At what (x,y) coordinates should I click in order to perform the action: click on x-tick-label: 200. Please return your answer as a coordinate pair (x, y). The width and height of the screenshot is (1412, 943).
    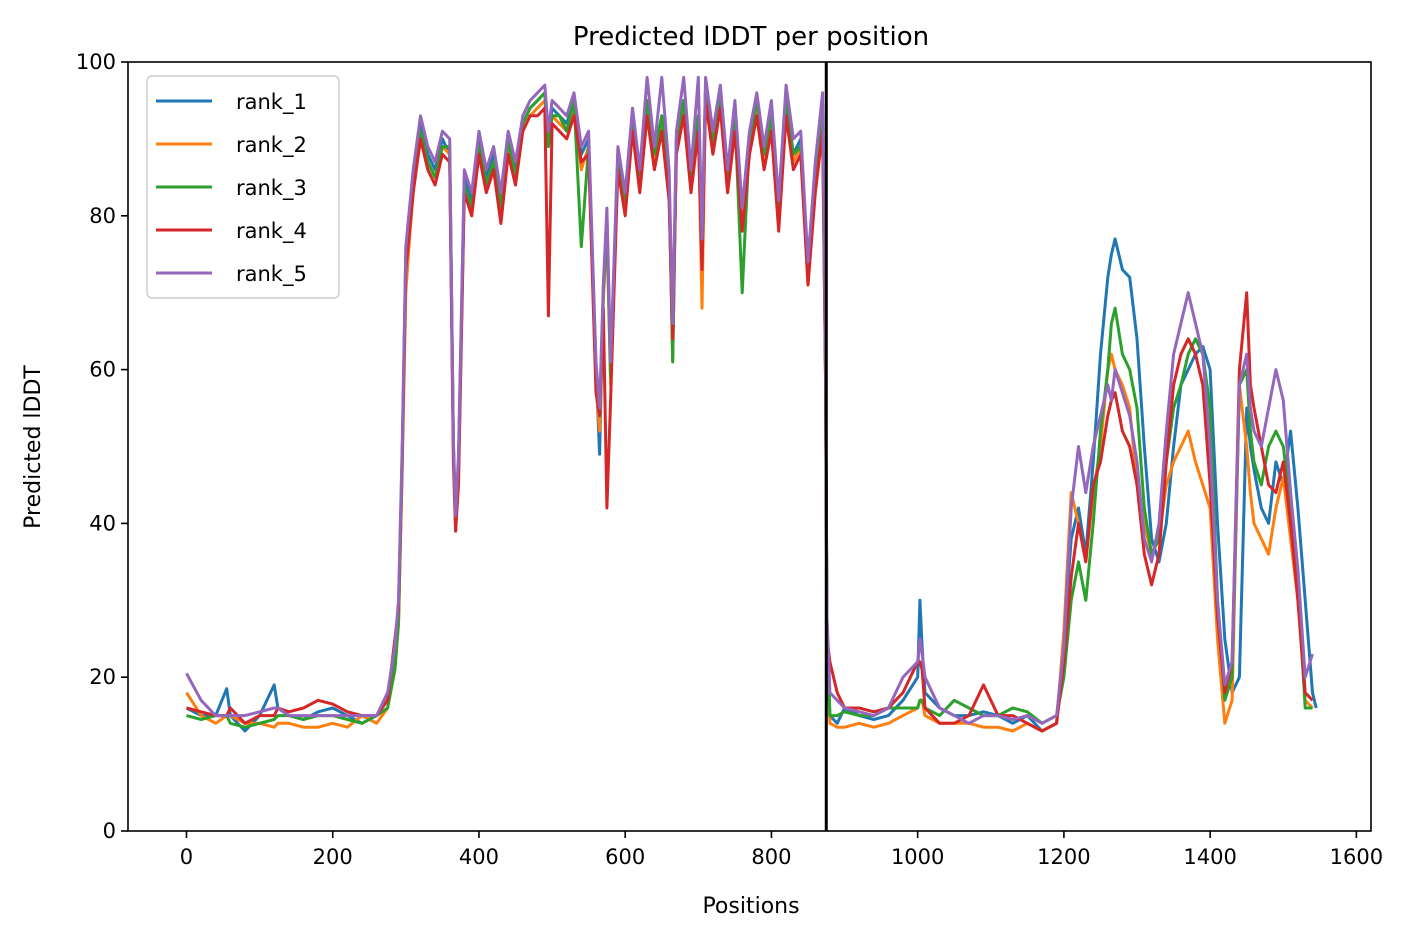
    Looking at the image, I should click on (333, 857).